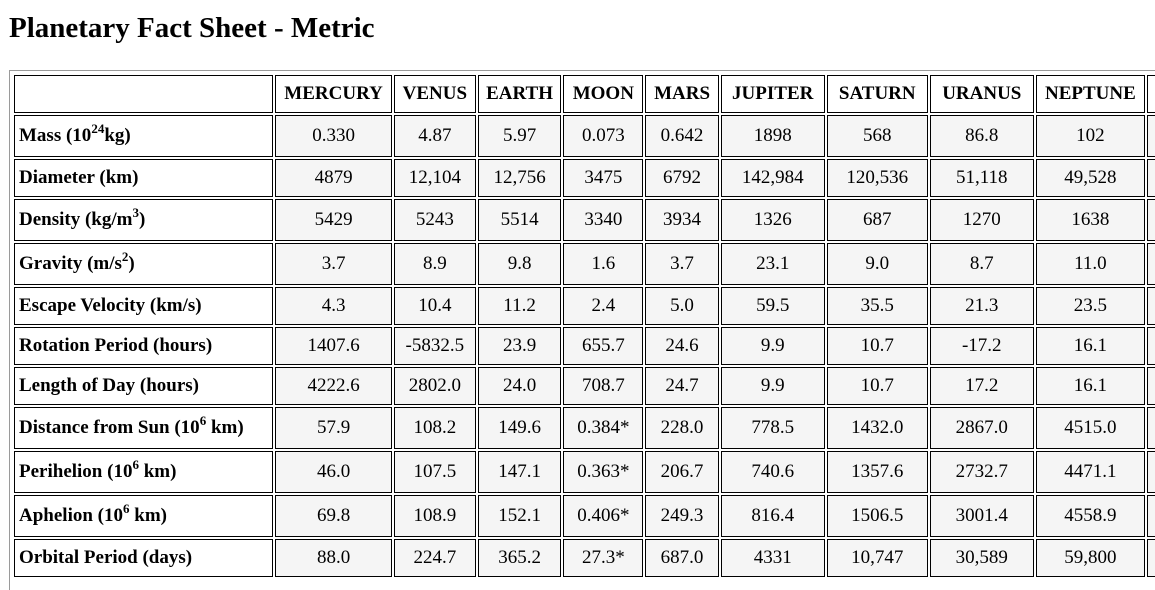 The width and height of the screenshot is (1155, 590). What do you see at coordinates (76, 471) in the screenshot?
I see `row-label-text: Perihelion (10` at bounding box center [76, 471].